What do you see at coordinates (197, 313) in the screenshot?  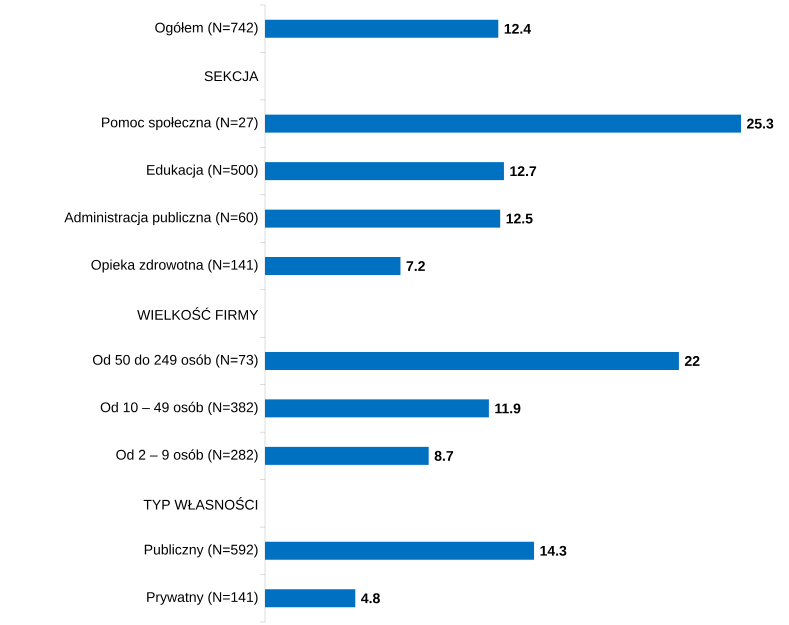 I see `y-tick-label: WIELKOŚĆ FIRMY` at bounding box center [197, 313].